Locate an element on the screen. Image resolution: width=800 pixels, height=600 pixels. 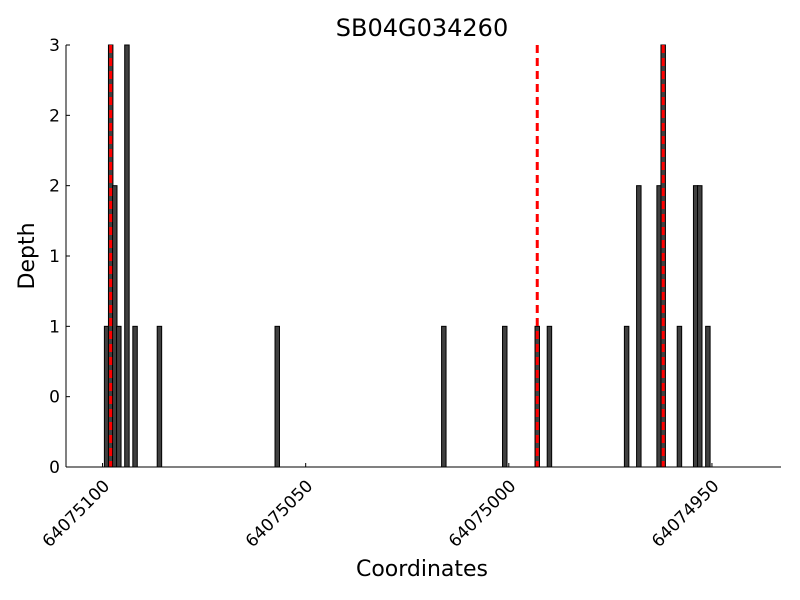
y-axis-ticks: 0 0 1 1 2 2 3 is located at coordinates (59, 257).